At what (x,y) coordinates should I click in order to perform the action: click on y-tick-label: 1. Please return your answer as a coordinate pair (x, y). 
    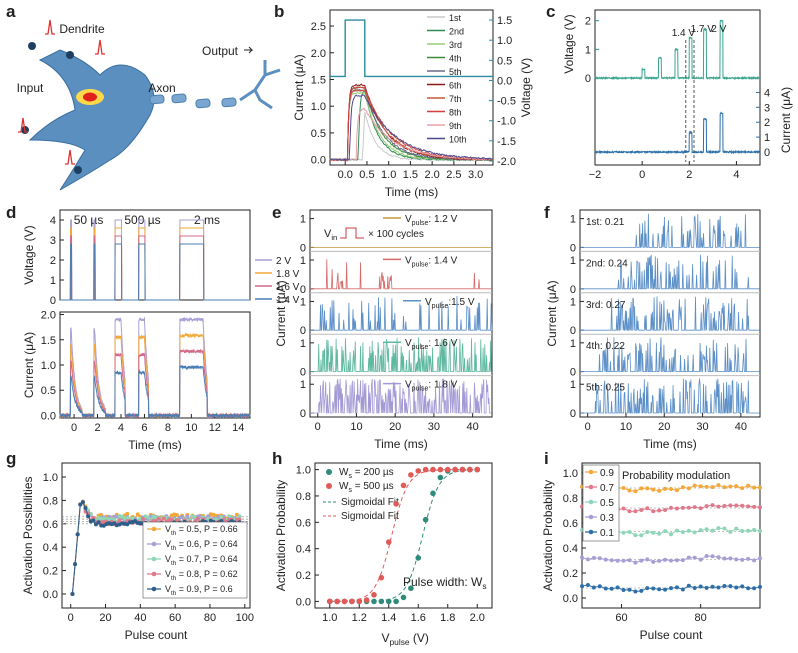
    Looking at the image, I should click on (303, 261).